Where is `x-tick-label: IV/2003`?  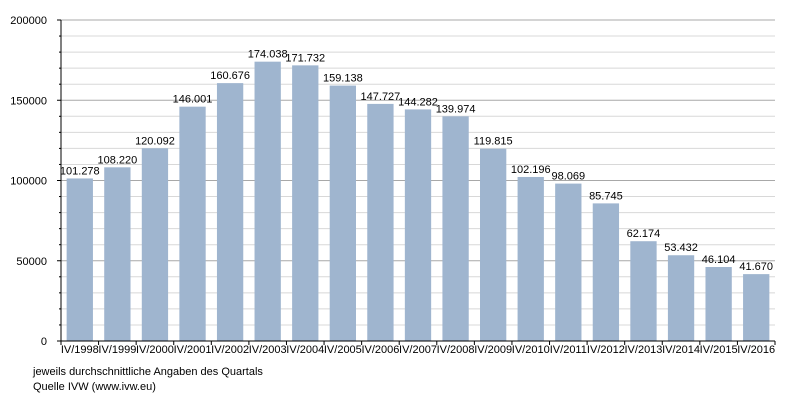
x-tick-label: IV/2003 is located at coordinates (268, 350).